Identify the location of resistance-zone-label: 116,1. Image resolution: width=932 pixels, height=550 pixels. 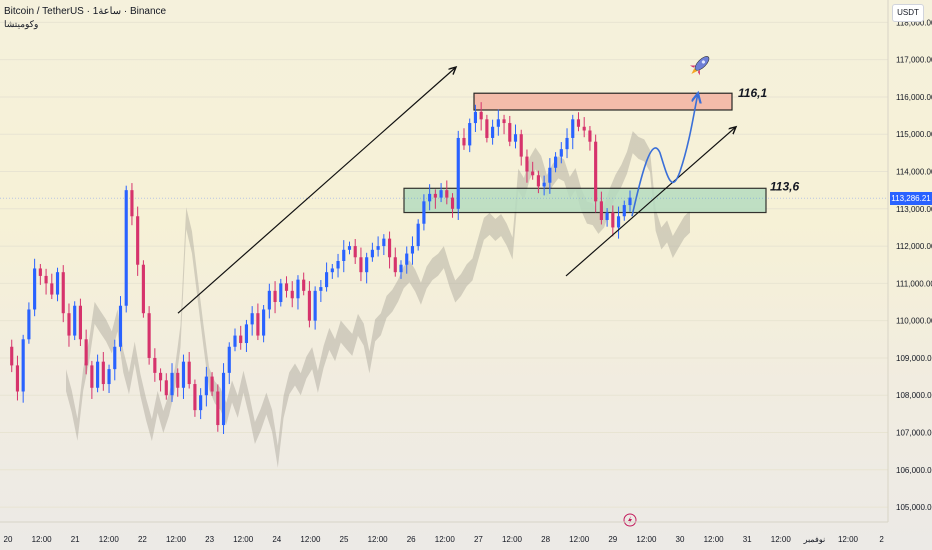
(752, 93).